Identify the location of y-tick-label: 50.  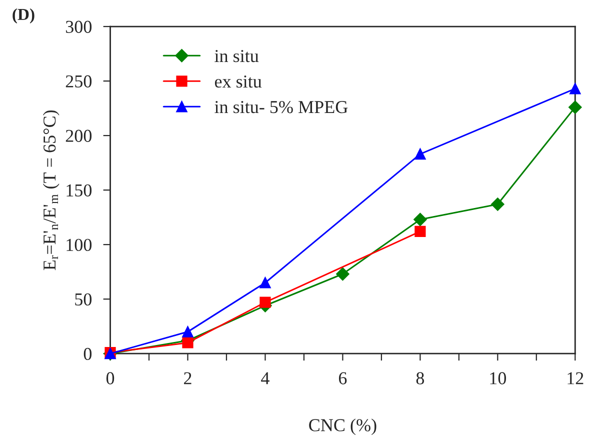
(83, 299).